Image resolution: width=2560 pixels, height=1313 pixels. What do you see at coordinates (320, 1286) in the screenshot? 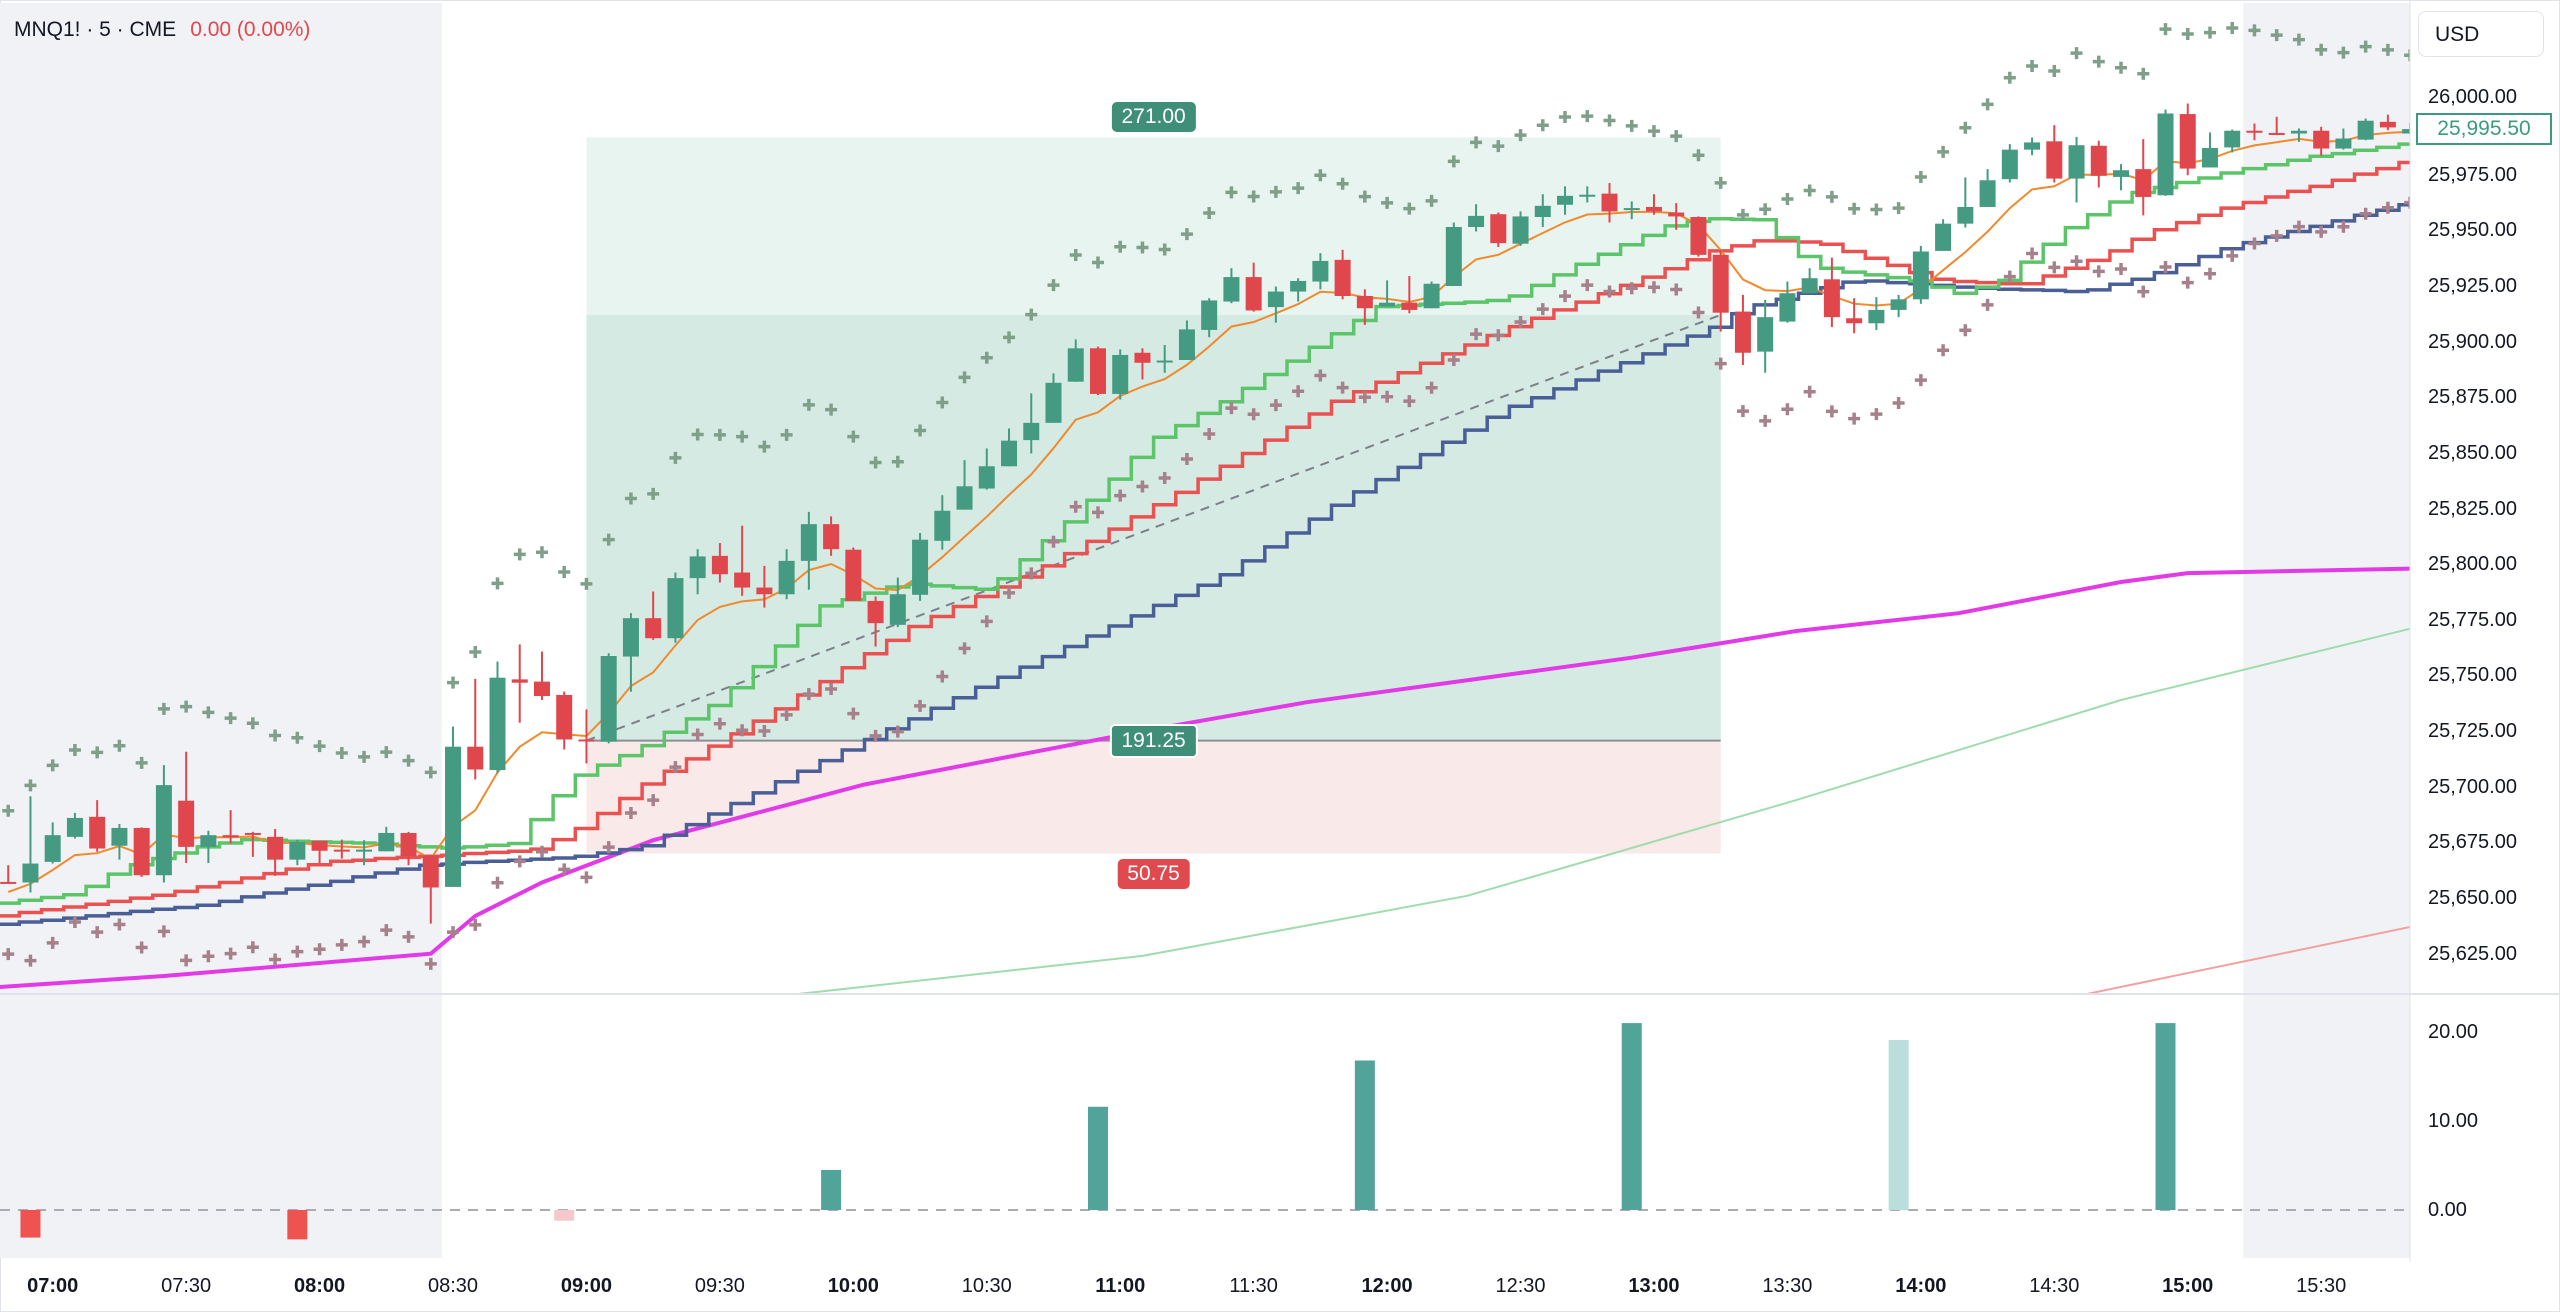
I see `time-axis-label: 08:00` at bounding box center [320, 1286].